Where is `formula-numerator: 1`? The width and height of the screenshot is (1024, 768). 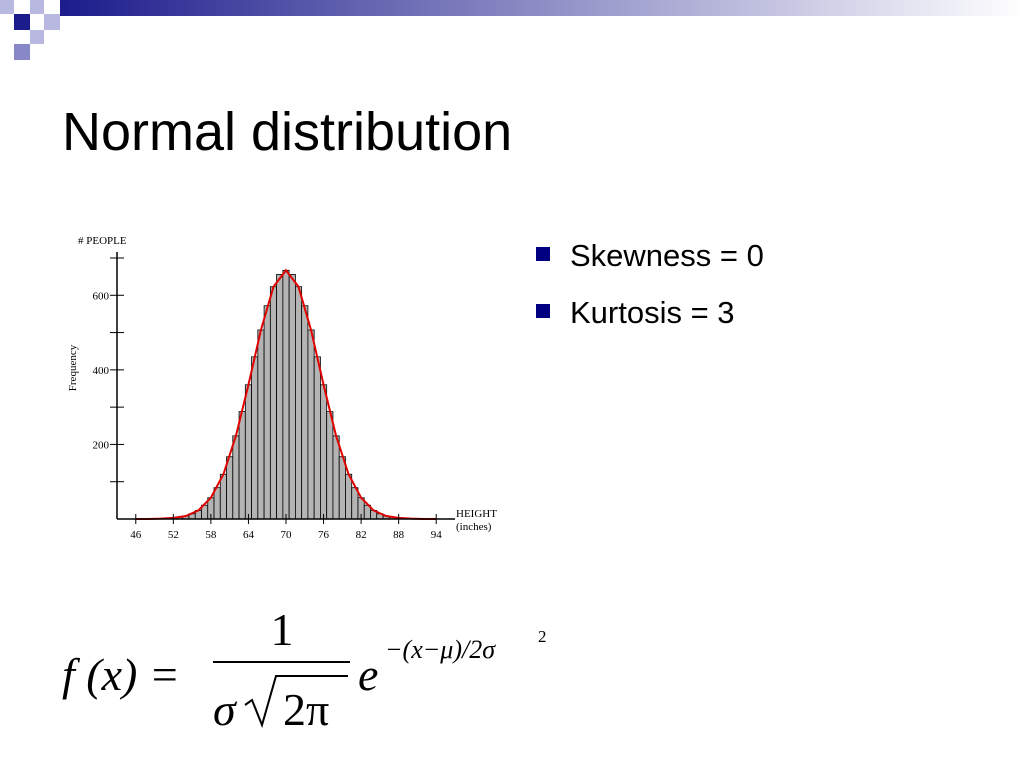 formula-numerator: 1 is located at coordinates (282, 629).